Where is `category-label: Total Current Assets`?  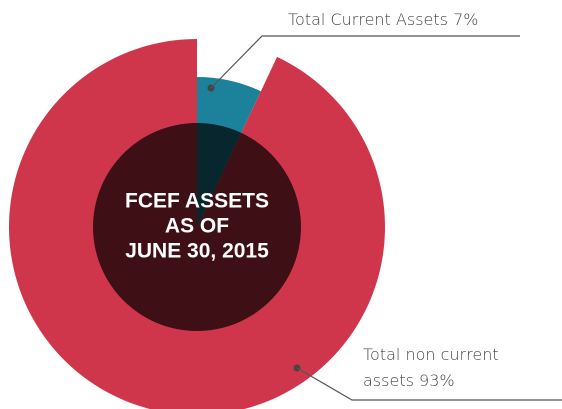 category-label: Total Current Assets is located at coordinates (368, 19).